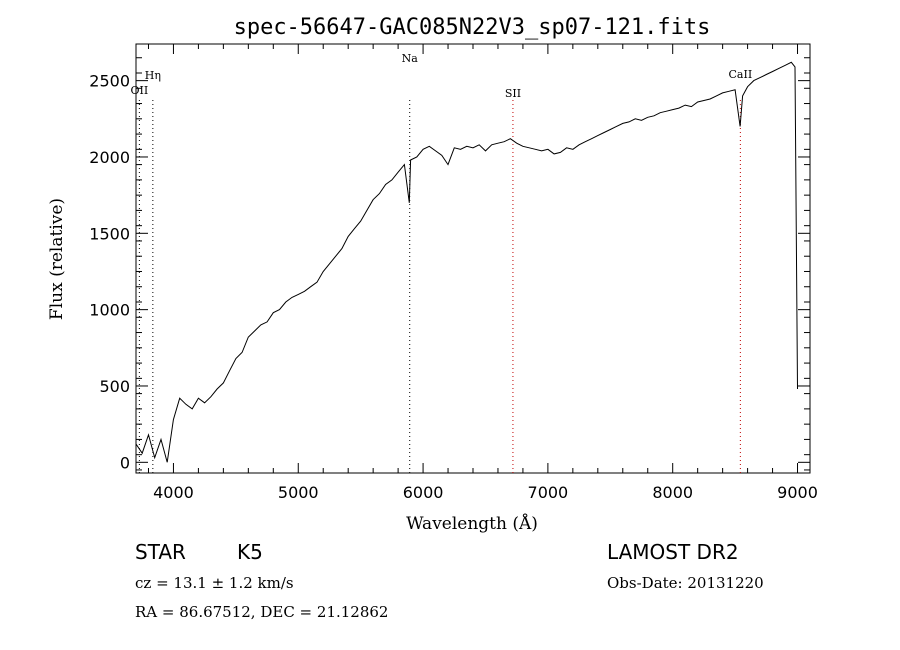  Describe the element at coordinates (140, 90) in the screenshot. I see `spectral-line-label: OII` at that location.